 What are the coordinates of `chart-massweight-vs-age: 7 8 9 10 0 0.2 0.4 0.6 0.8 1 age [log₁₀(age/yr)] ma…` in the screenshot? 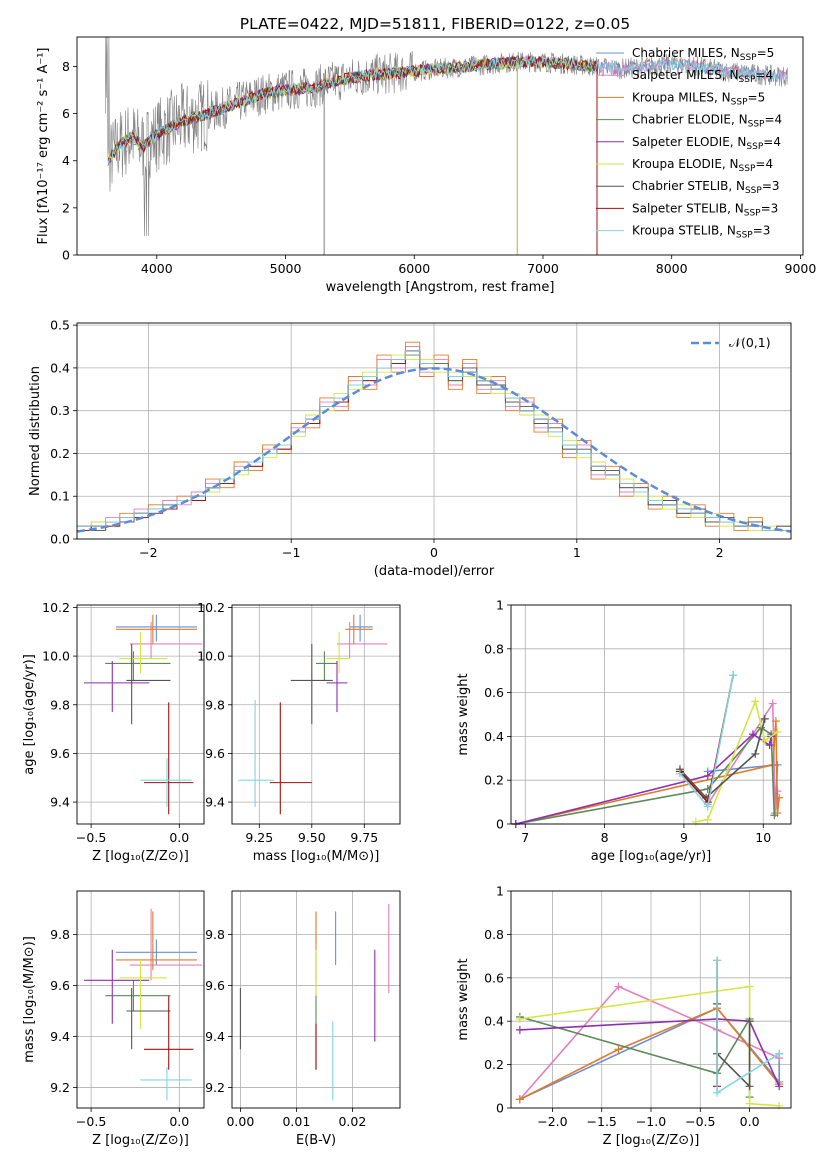 It's located at (624, 731).